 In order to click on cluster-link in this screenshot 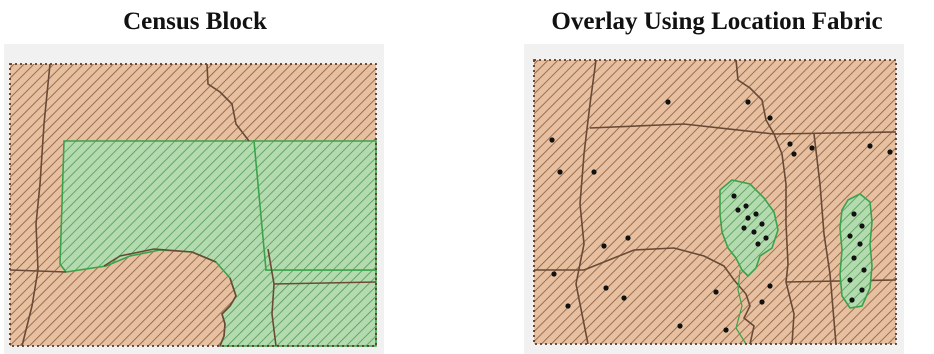, I will do `click(741, 307)`.